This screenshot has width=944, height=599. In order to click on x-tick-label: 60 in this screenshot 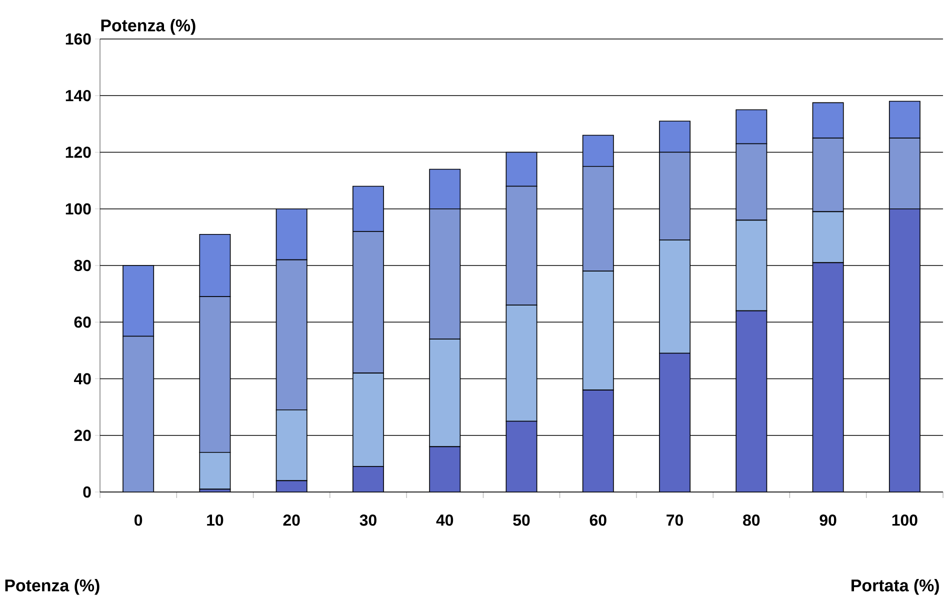, I will do `click(598, 520)`.